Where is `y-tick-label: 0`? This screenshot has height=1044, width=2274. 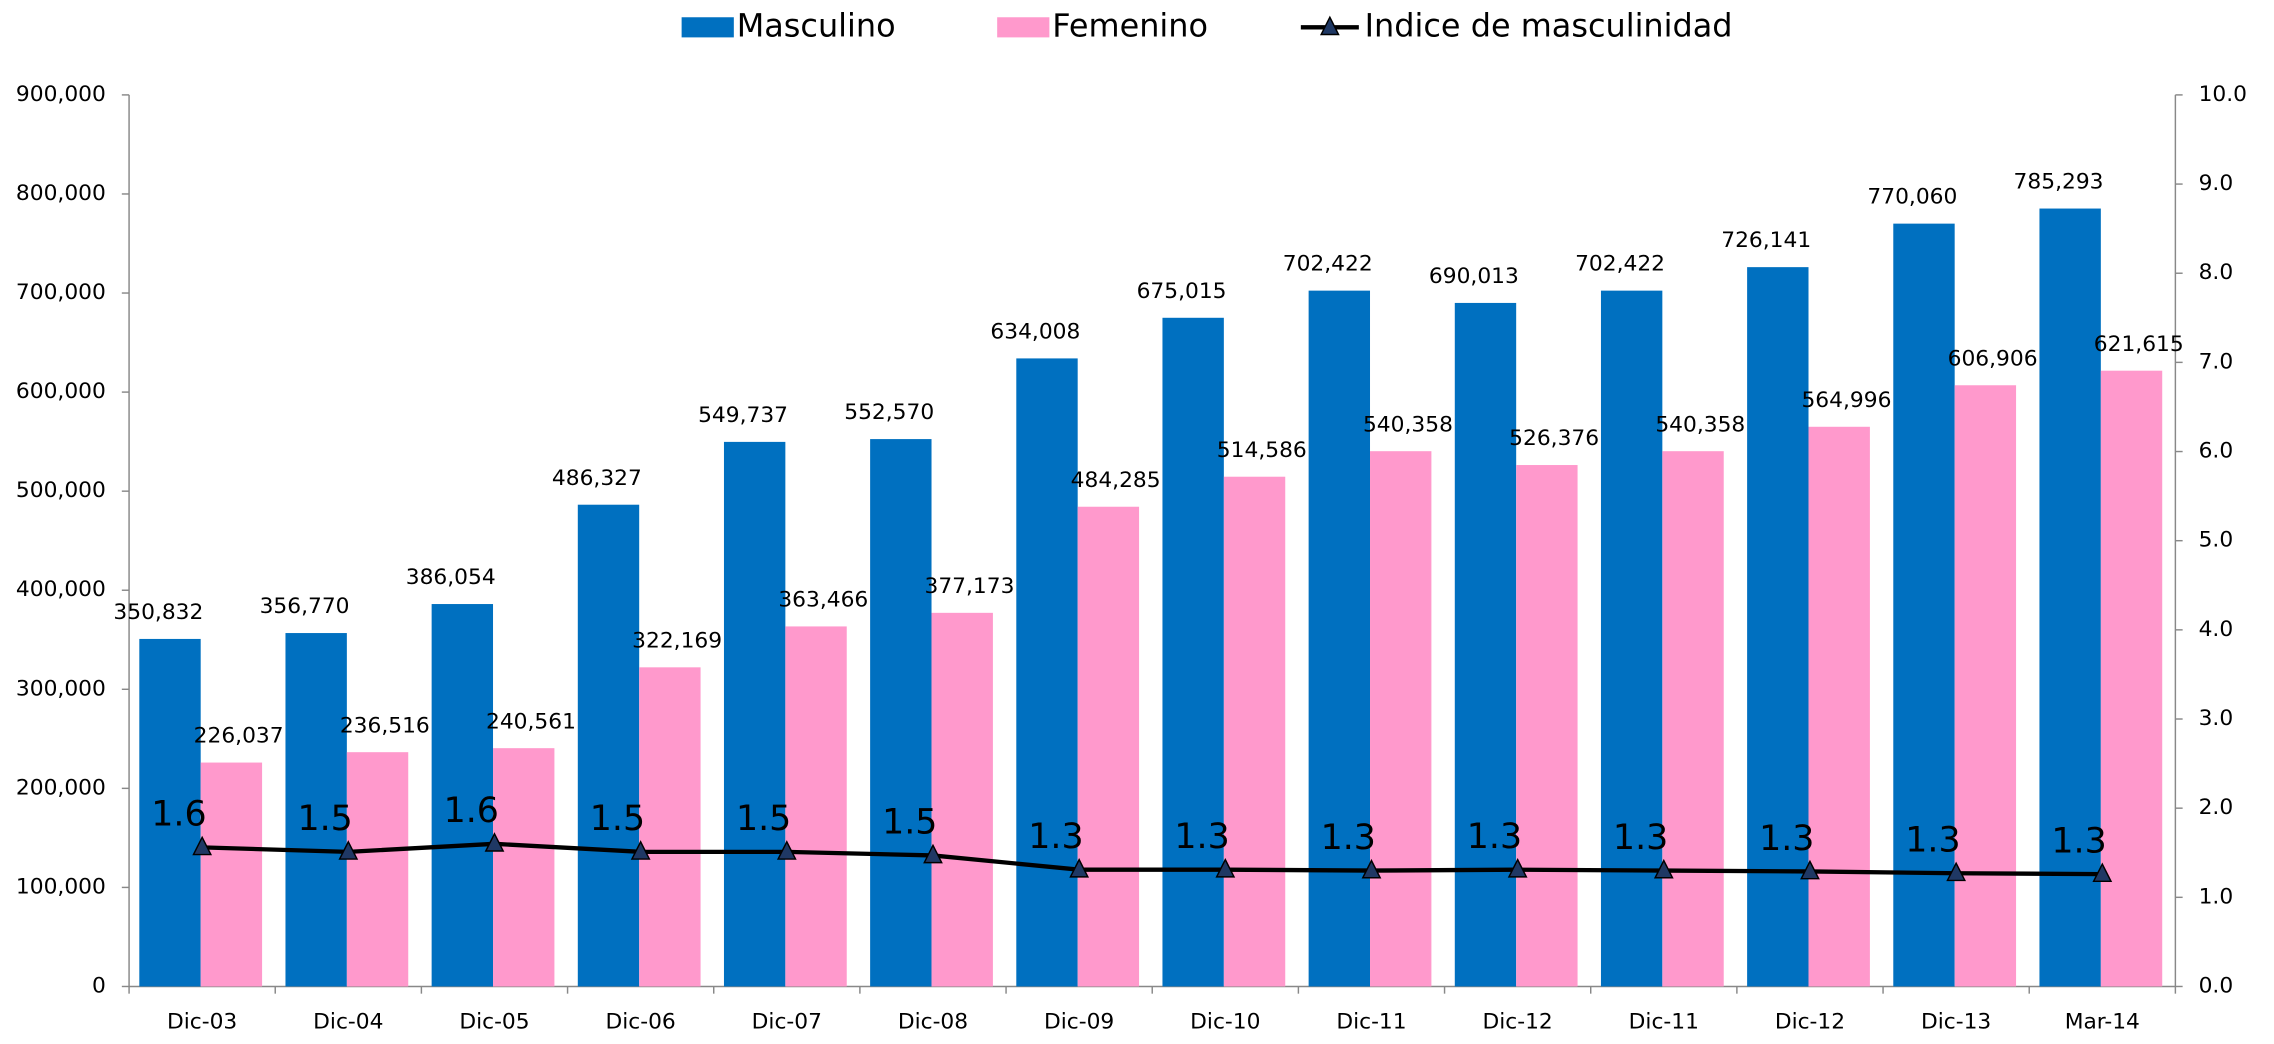
y-tick-label: 0 is located at coordinates (99, 986).